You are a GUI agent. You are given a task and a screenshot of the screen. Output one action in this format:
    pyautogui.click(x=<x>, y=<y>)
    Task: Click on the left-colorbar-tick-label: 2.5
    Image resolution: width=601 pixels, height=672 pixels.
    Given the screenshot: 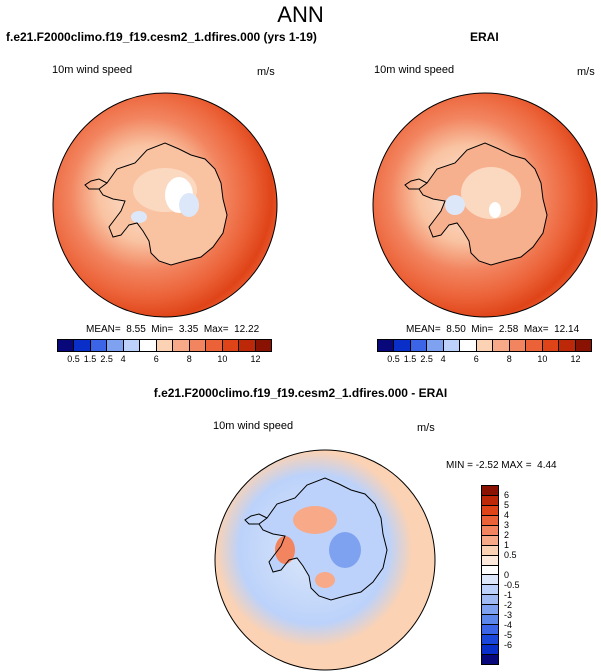 What is the action you would take?
    pyautogui.click(x=106, y=359)
    